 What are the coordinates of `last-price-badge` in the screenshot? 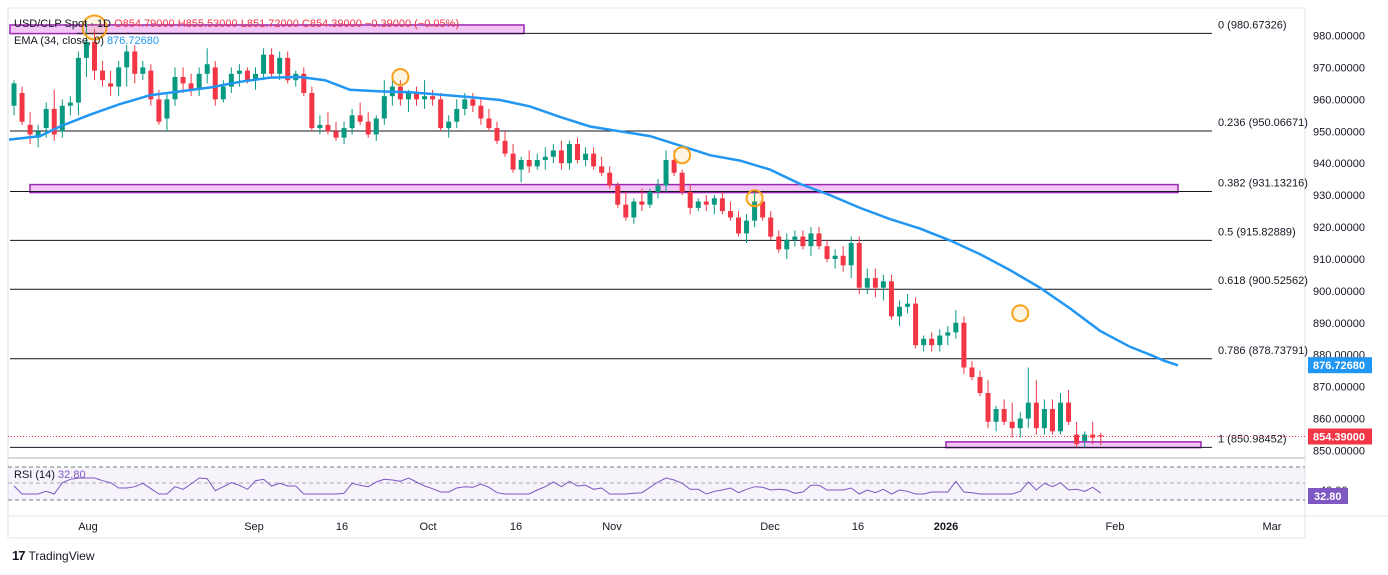 It's located at (1340, 436).